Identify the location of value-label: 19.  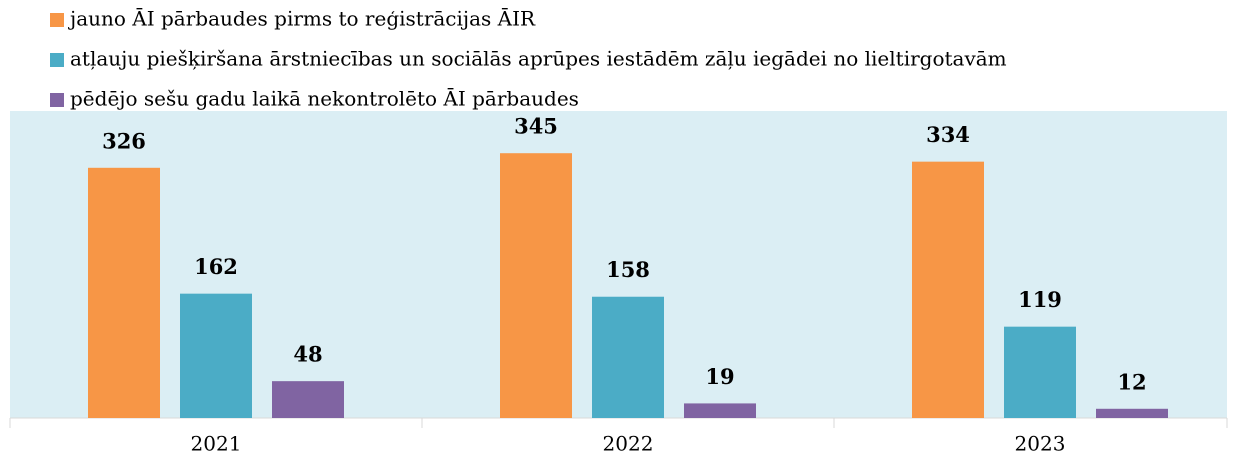
(719, 376).